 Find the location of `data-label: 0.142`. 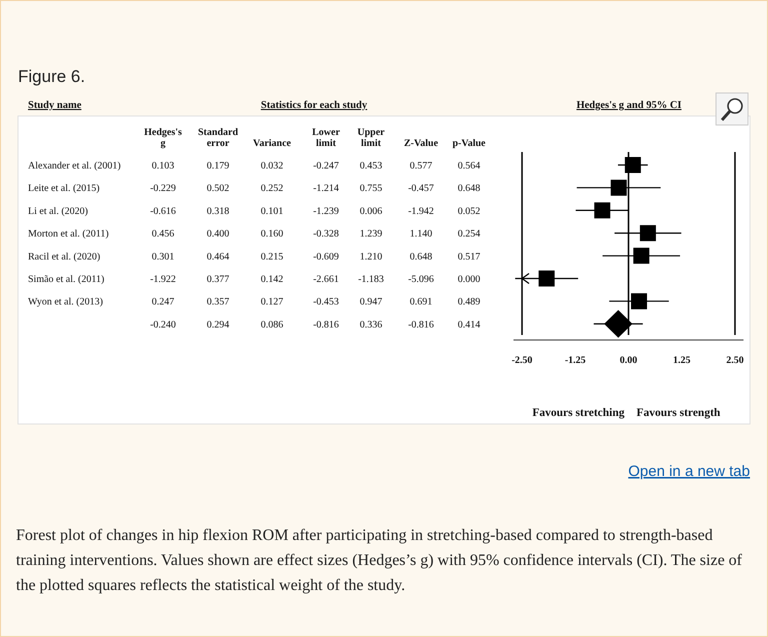

data-label: 0.142 is located at coordinates (272, 279).